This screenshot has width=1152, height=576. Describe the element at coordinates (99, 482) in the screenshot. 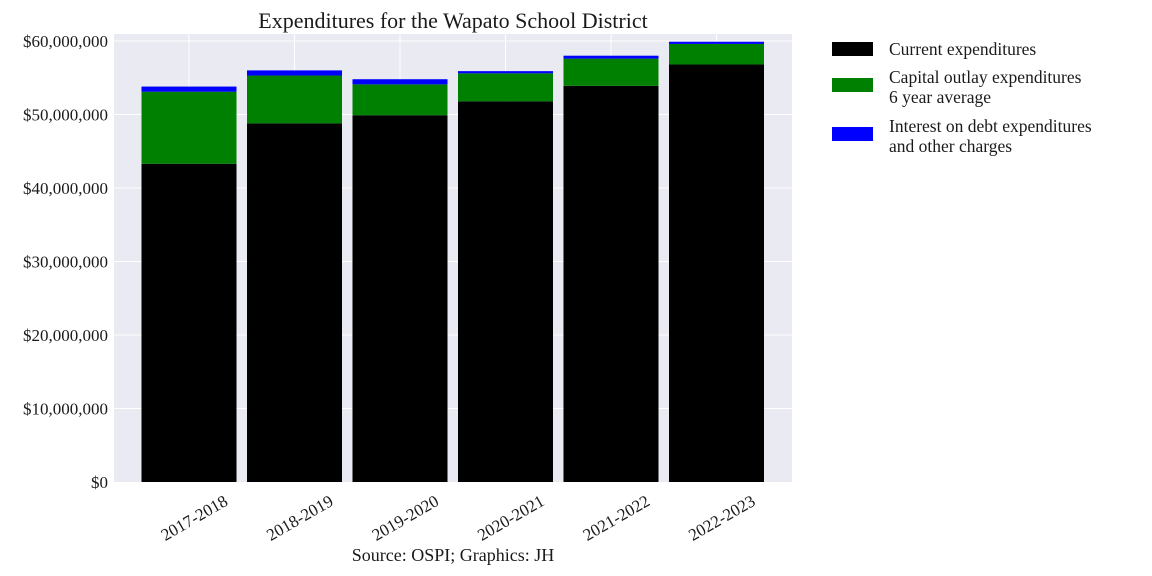

I see `y-tick-label: $0` at that location.